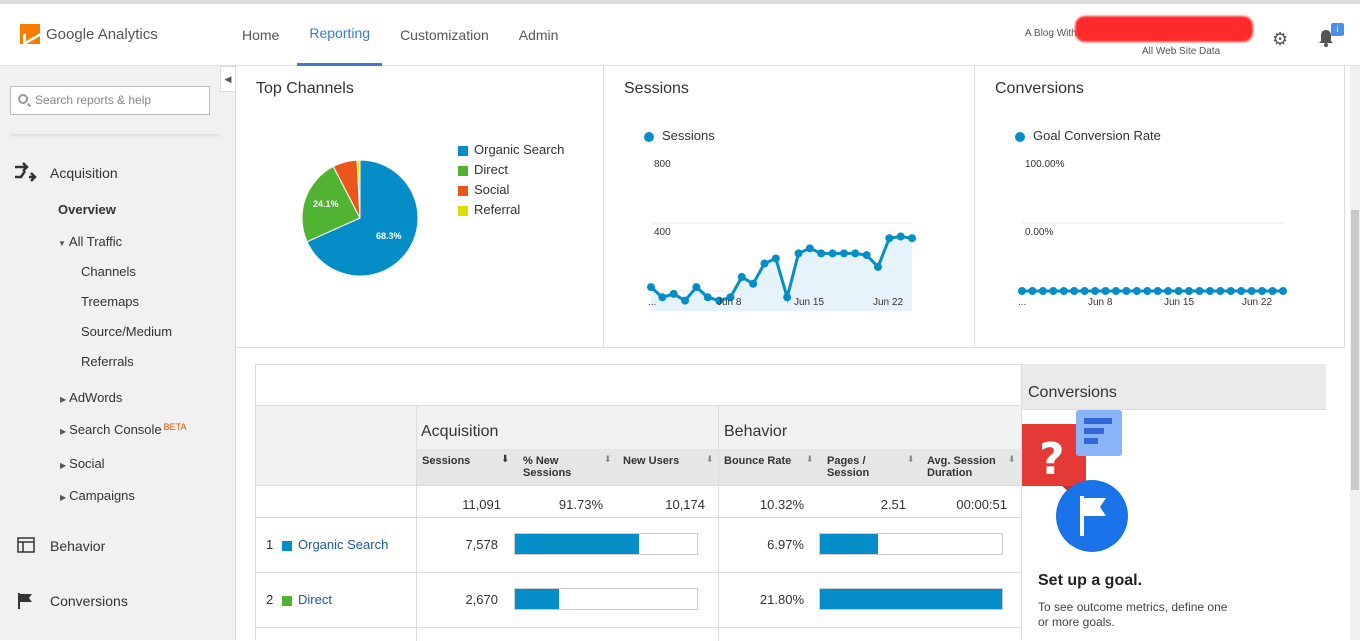 The width and height of the screenshot is (1360, 641). What do you see at coordinates (107, 361) in the screenshot?
I see `sidebar-item-referrals: Referrals` at bounding box center [107, 361].